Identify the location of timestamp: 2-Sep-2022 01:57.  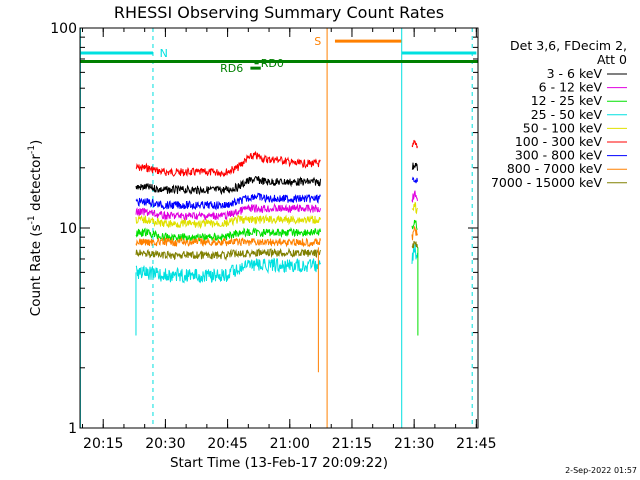
(601, 470).